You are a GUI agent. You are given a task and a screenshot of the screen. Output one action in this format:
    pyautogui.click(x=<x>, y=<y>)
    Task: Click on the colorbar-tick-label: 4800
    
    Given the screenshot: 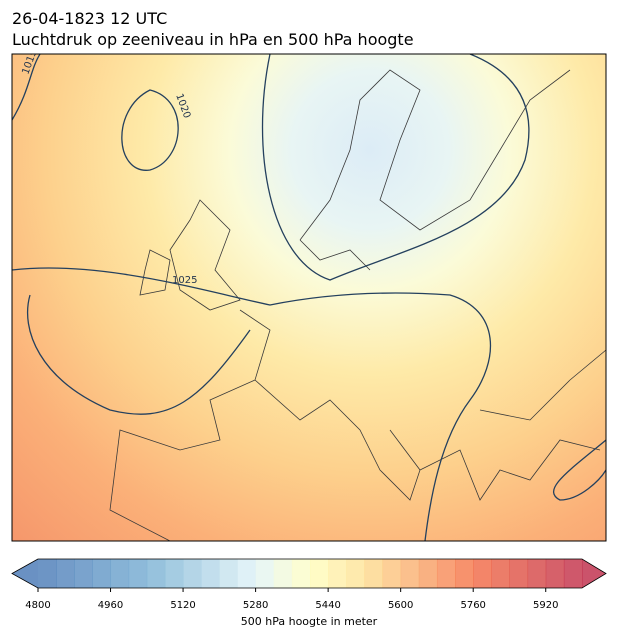 What is the action you would take?
    pyautogui.click(x=37, y=605)
    